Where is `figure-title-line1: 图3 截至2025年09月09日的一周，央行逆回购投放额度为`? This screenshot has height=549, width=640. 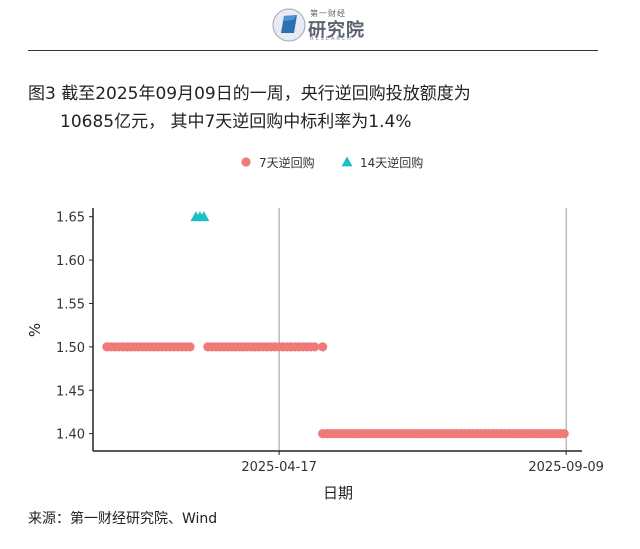 figure-title-line1: 图3 截至2025年09月09日的一周，央行逆回购投放额度为 is located at coordinates (249, 94).